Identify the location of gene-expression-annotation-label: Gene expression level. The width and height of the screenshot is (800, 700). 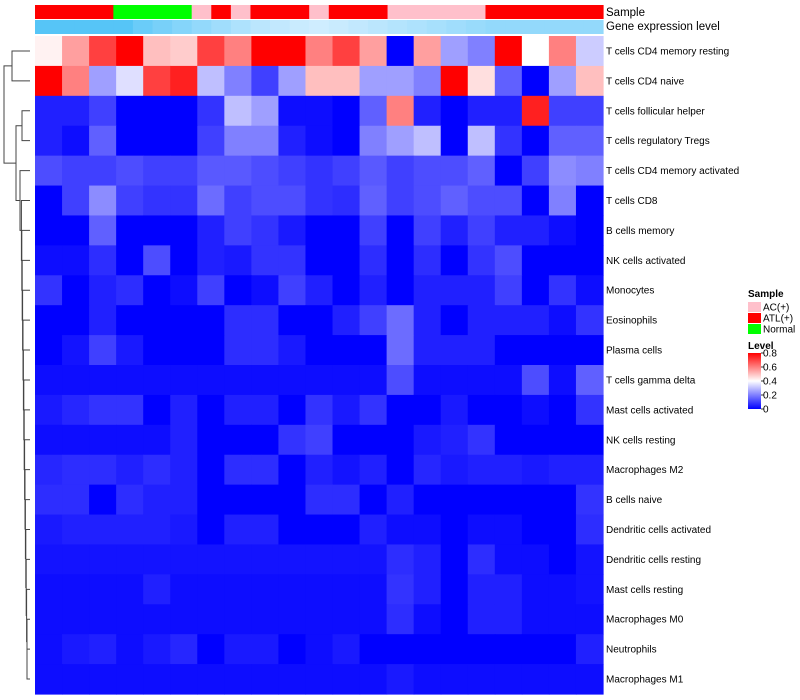
(663, 27).